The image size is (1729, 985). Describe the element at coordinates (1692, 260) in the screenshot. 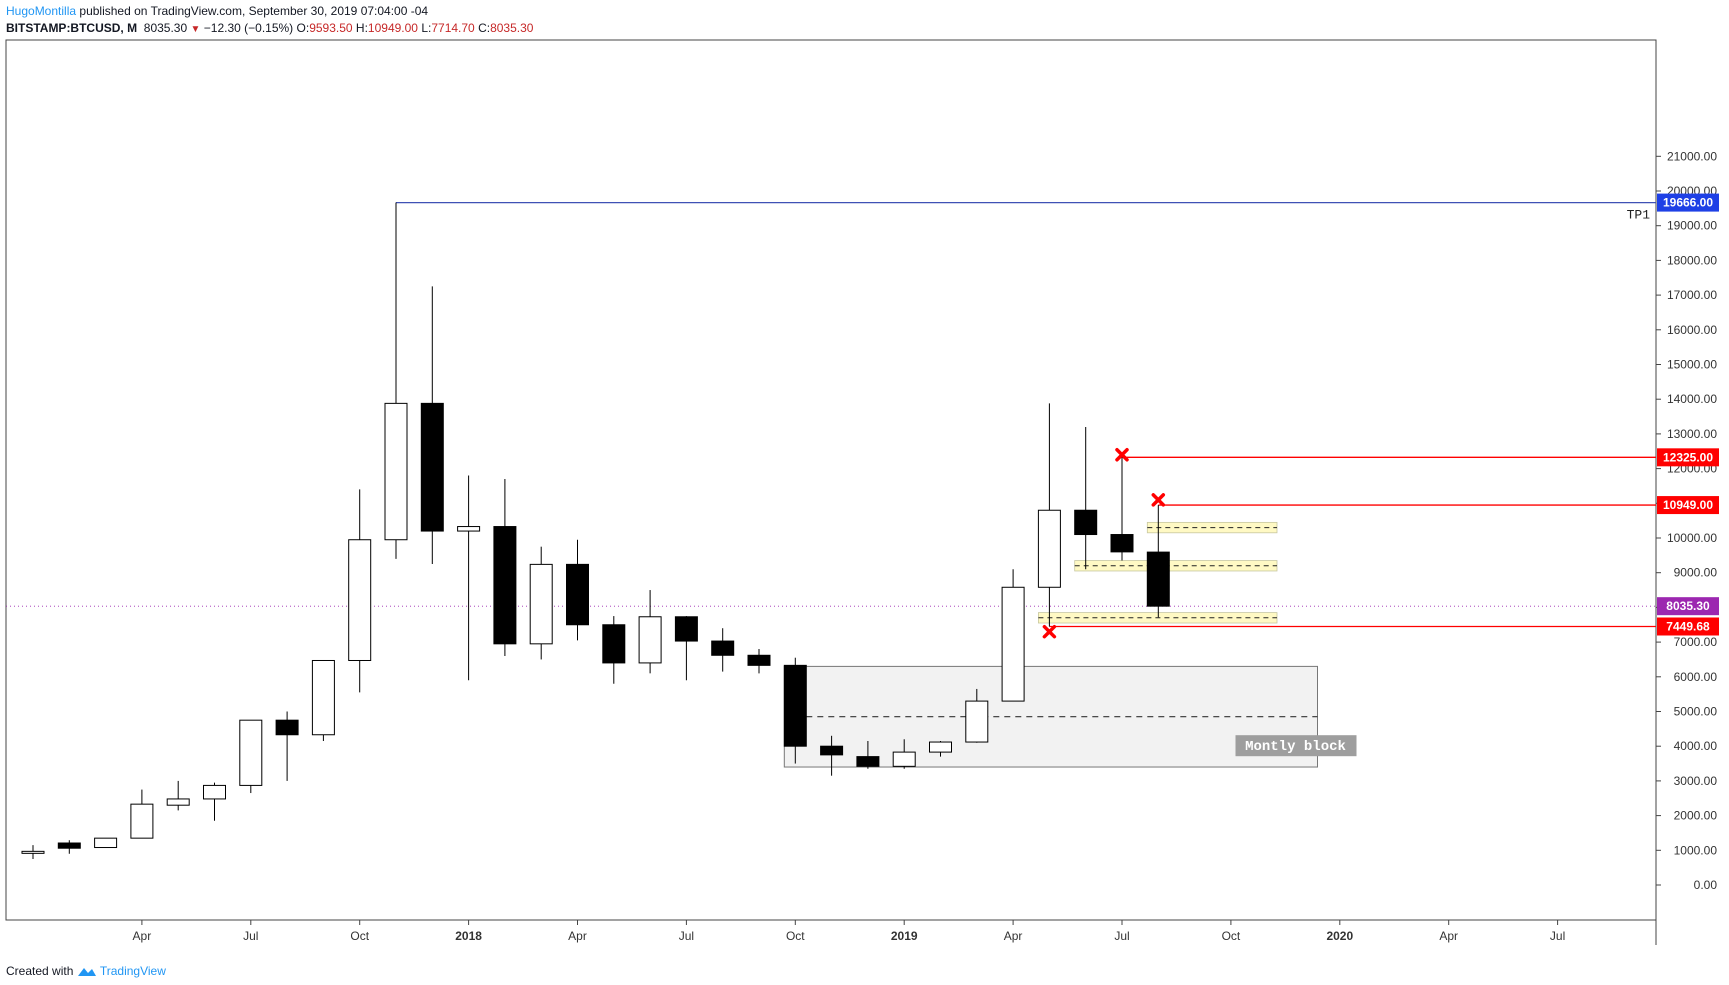

I see `y-tick-label-18: 18000.00` at that location.